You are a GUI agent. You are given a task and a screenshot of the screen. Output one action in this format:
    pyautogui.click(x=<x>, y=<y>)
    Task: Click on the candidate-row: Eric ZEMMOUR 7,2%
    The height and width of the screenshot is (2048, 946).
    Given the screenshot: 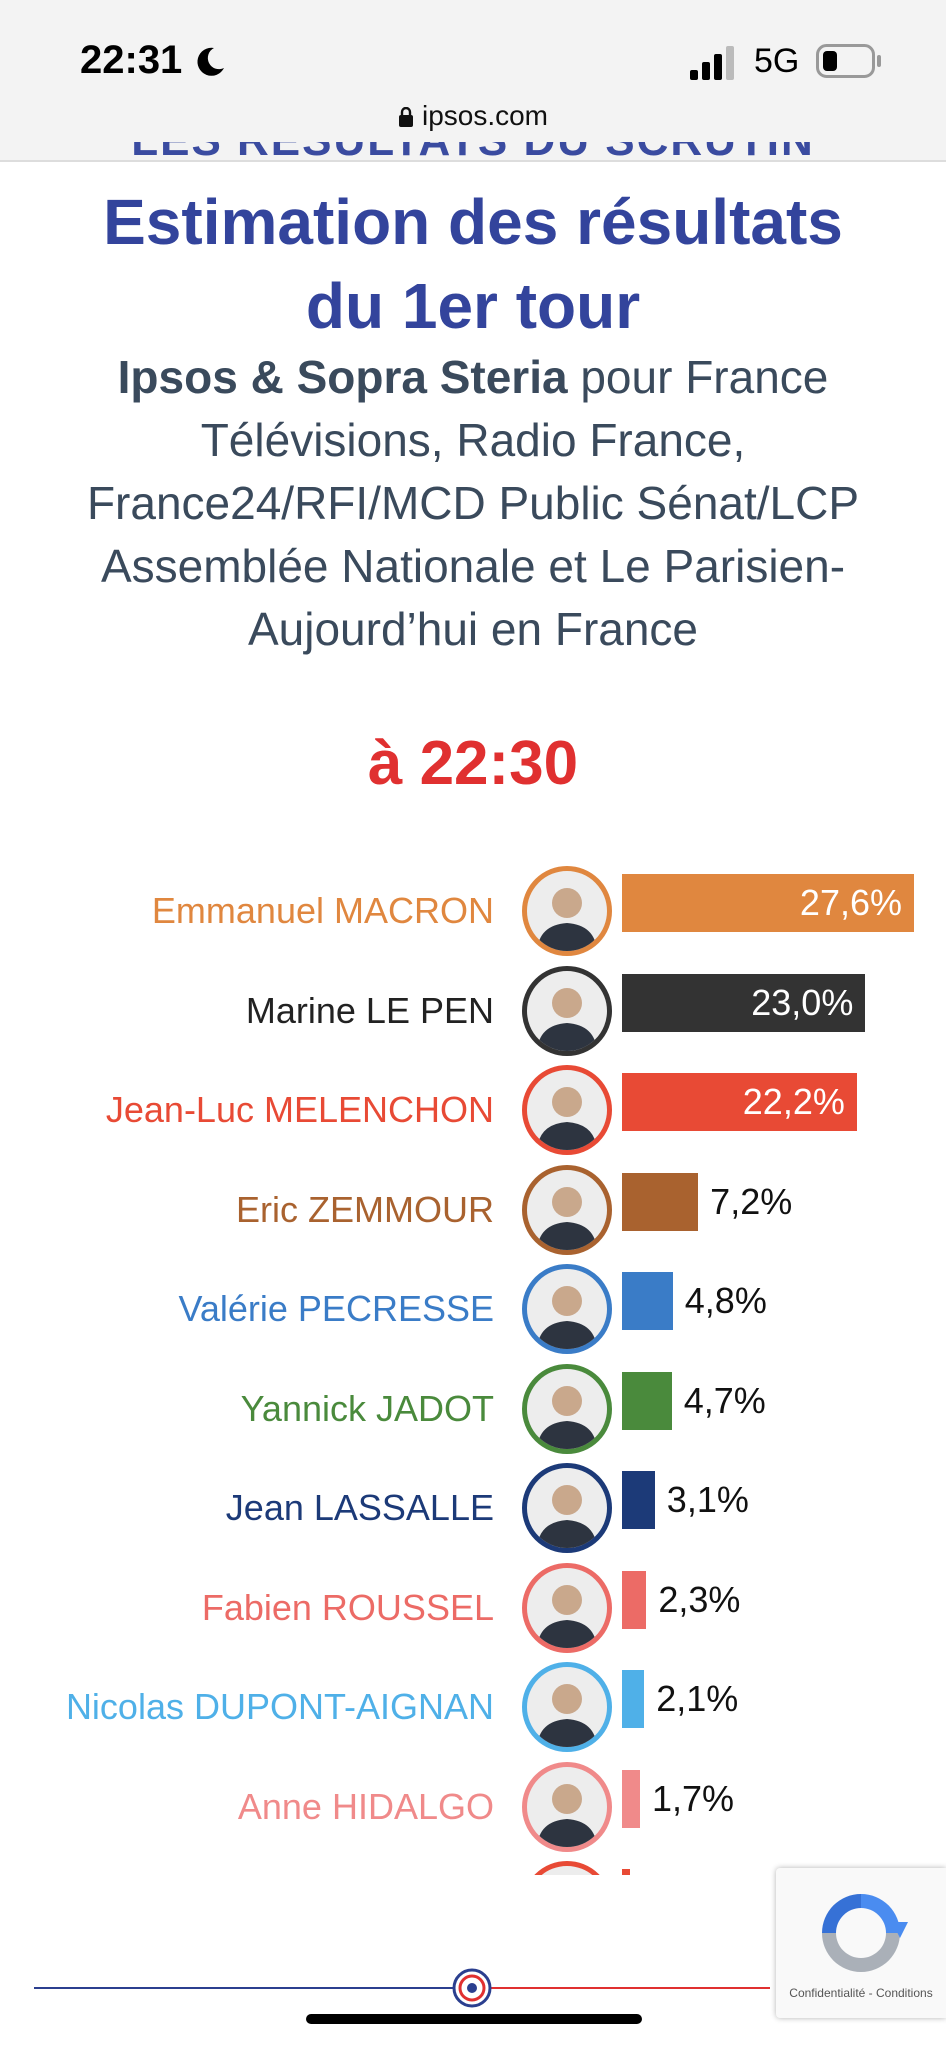 What is the action you would take?
    pyautogui.click(x=473, y=1209)
    